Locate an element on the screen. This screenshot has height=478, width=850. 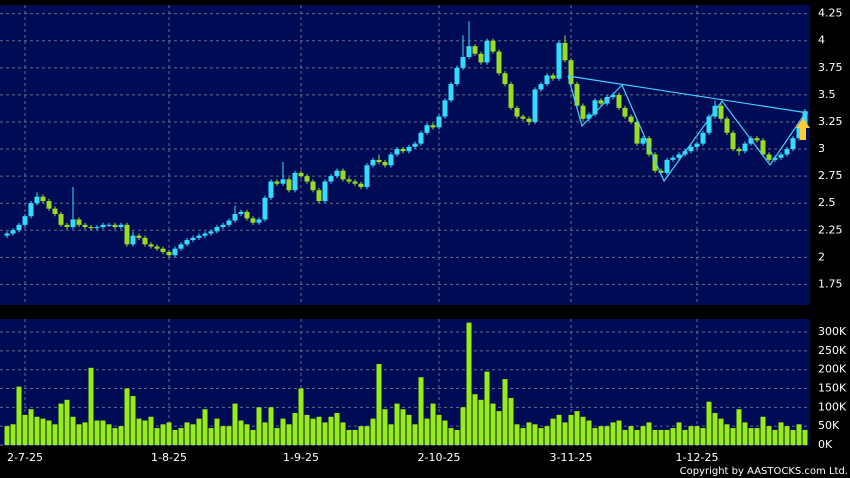
x-tick-label: 1-9-25 is located at coordinates (301, 457).